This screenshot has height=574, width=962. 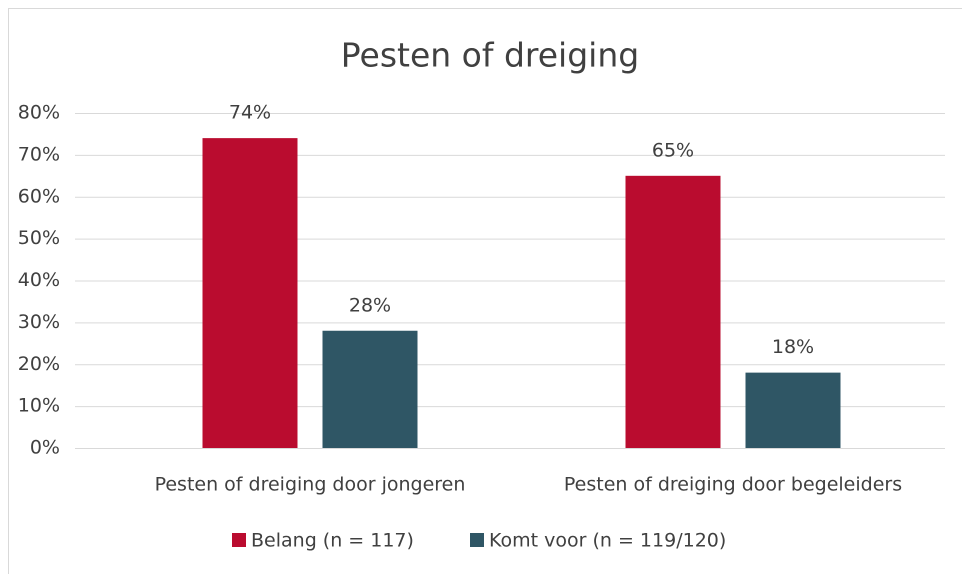 What do you see at coordinates (39, 196) in the screenshot?
I see `y-tick-label: 60%` at bounding box center [39, 196].